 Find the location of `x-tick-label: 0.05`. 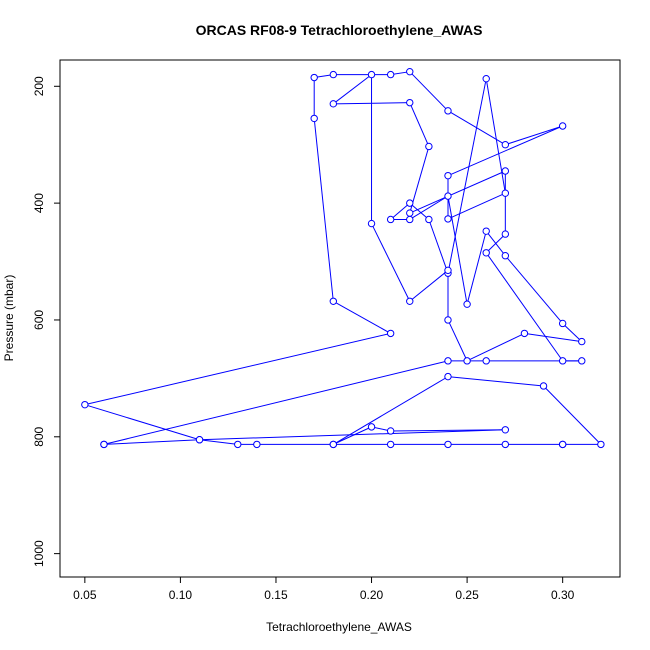

x-tick-label: 0.05 is located at coordinates (85, 595).